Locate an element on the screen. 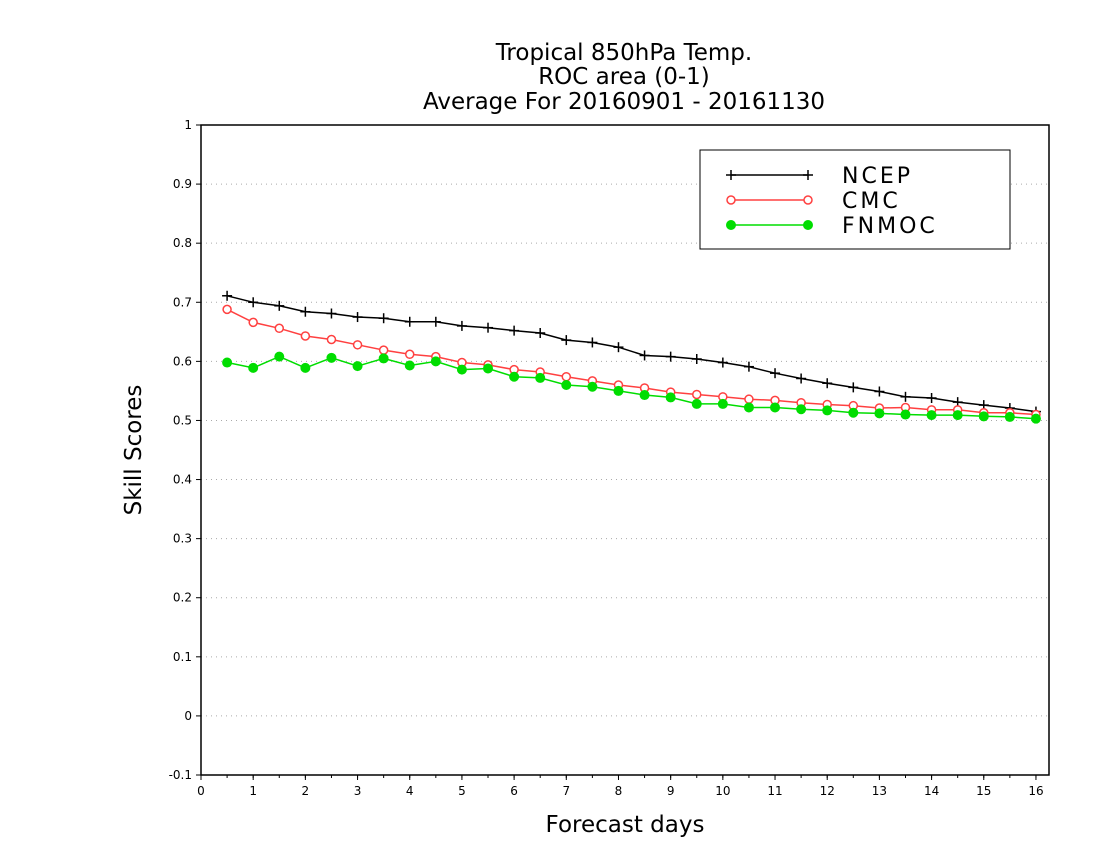  series-line-ncep is located at coordinates (631, 354).